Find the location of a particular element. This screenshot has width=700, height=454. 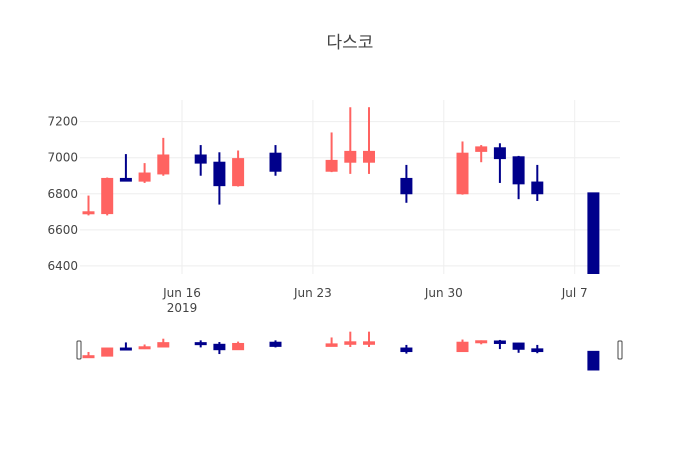

x-tick-label: Jun 16 is located at coordinates (181, 293).